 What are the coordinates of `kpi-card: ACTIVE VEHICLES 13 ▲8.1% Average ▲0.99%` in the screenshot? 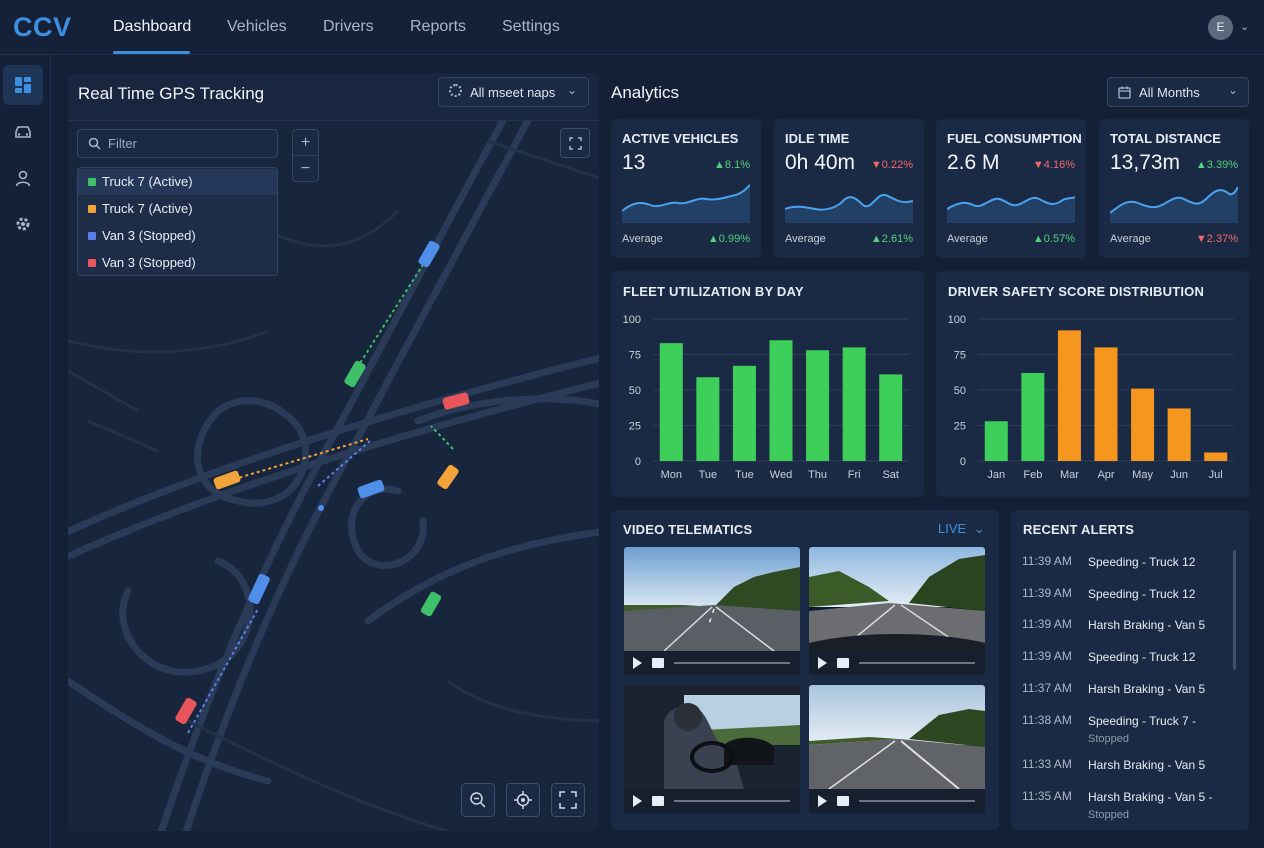 It's located at (686, 188).